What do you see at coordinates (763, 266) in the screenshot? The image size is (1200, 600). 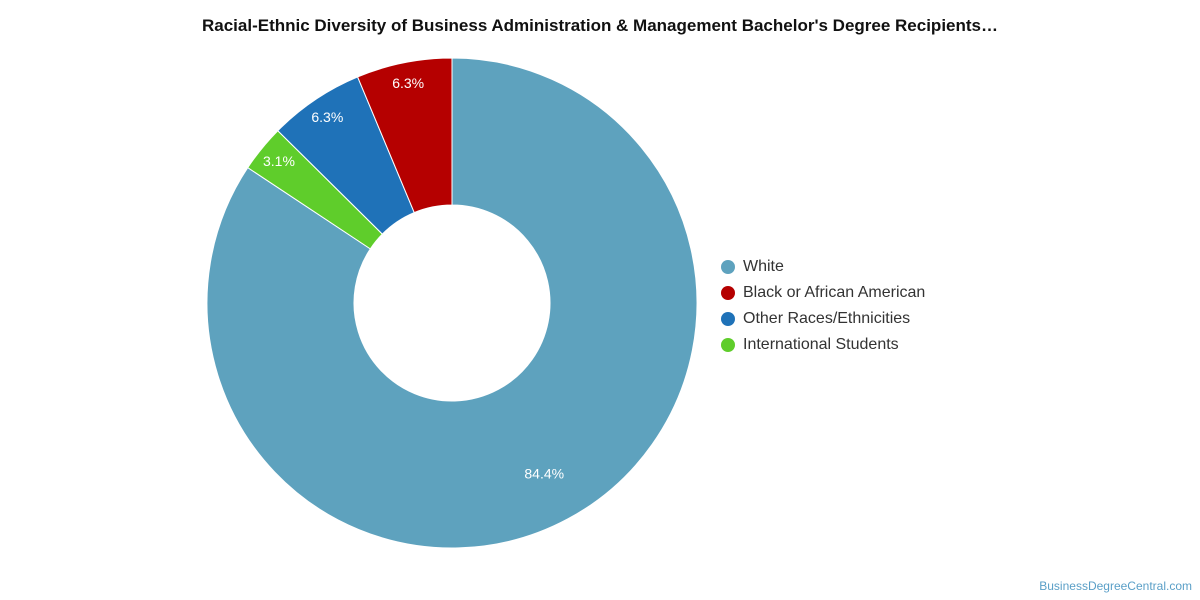 I see `legend-label: White` at bounding box center [763, 266].